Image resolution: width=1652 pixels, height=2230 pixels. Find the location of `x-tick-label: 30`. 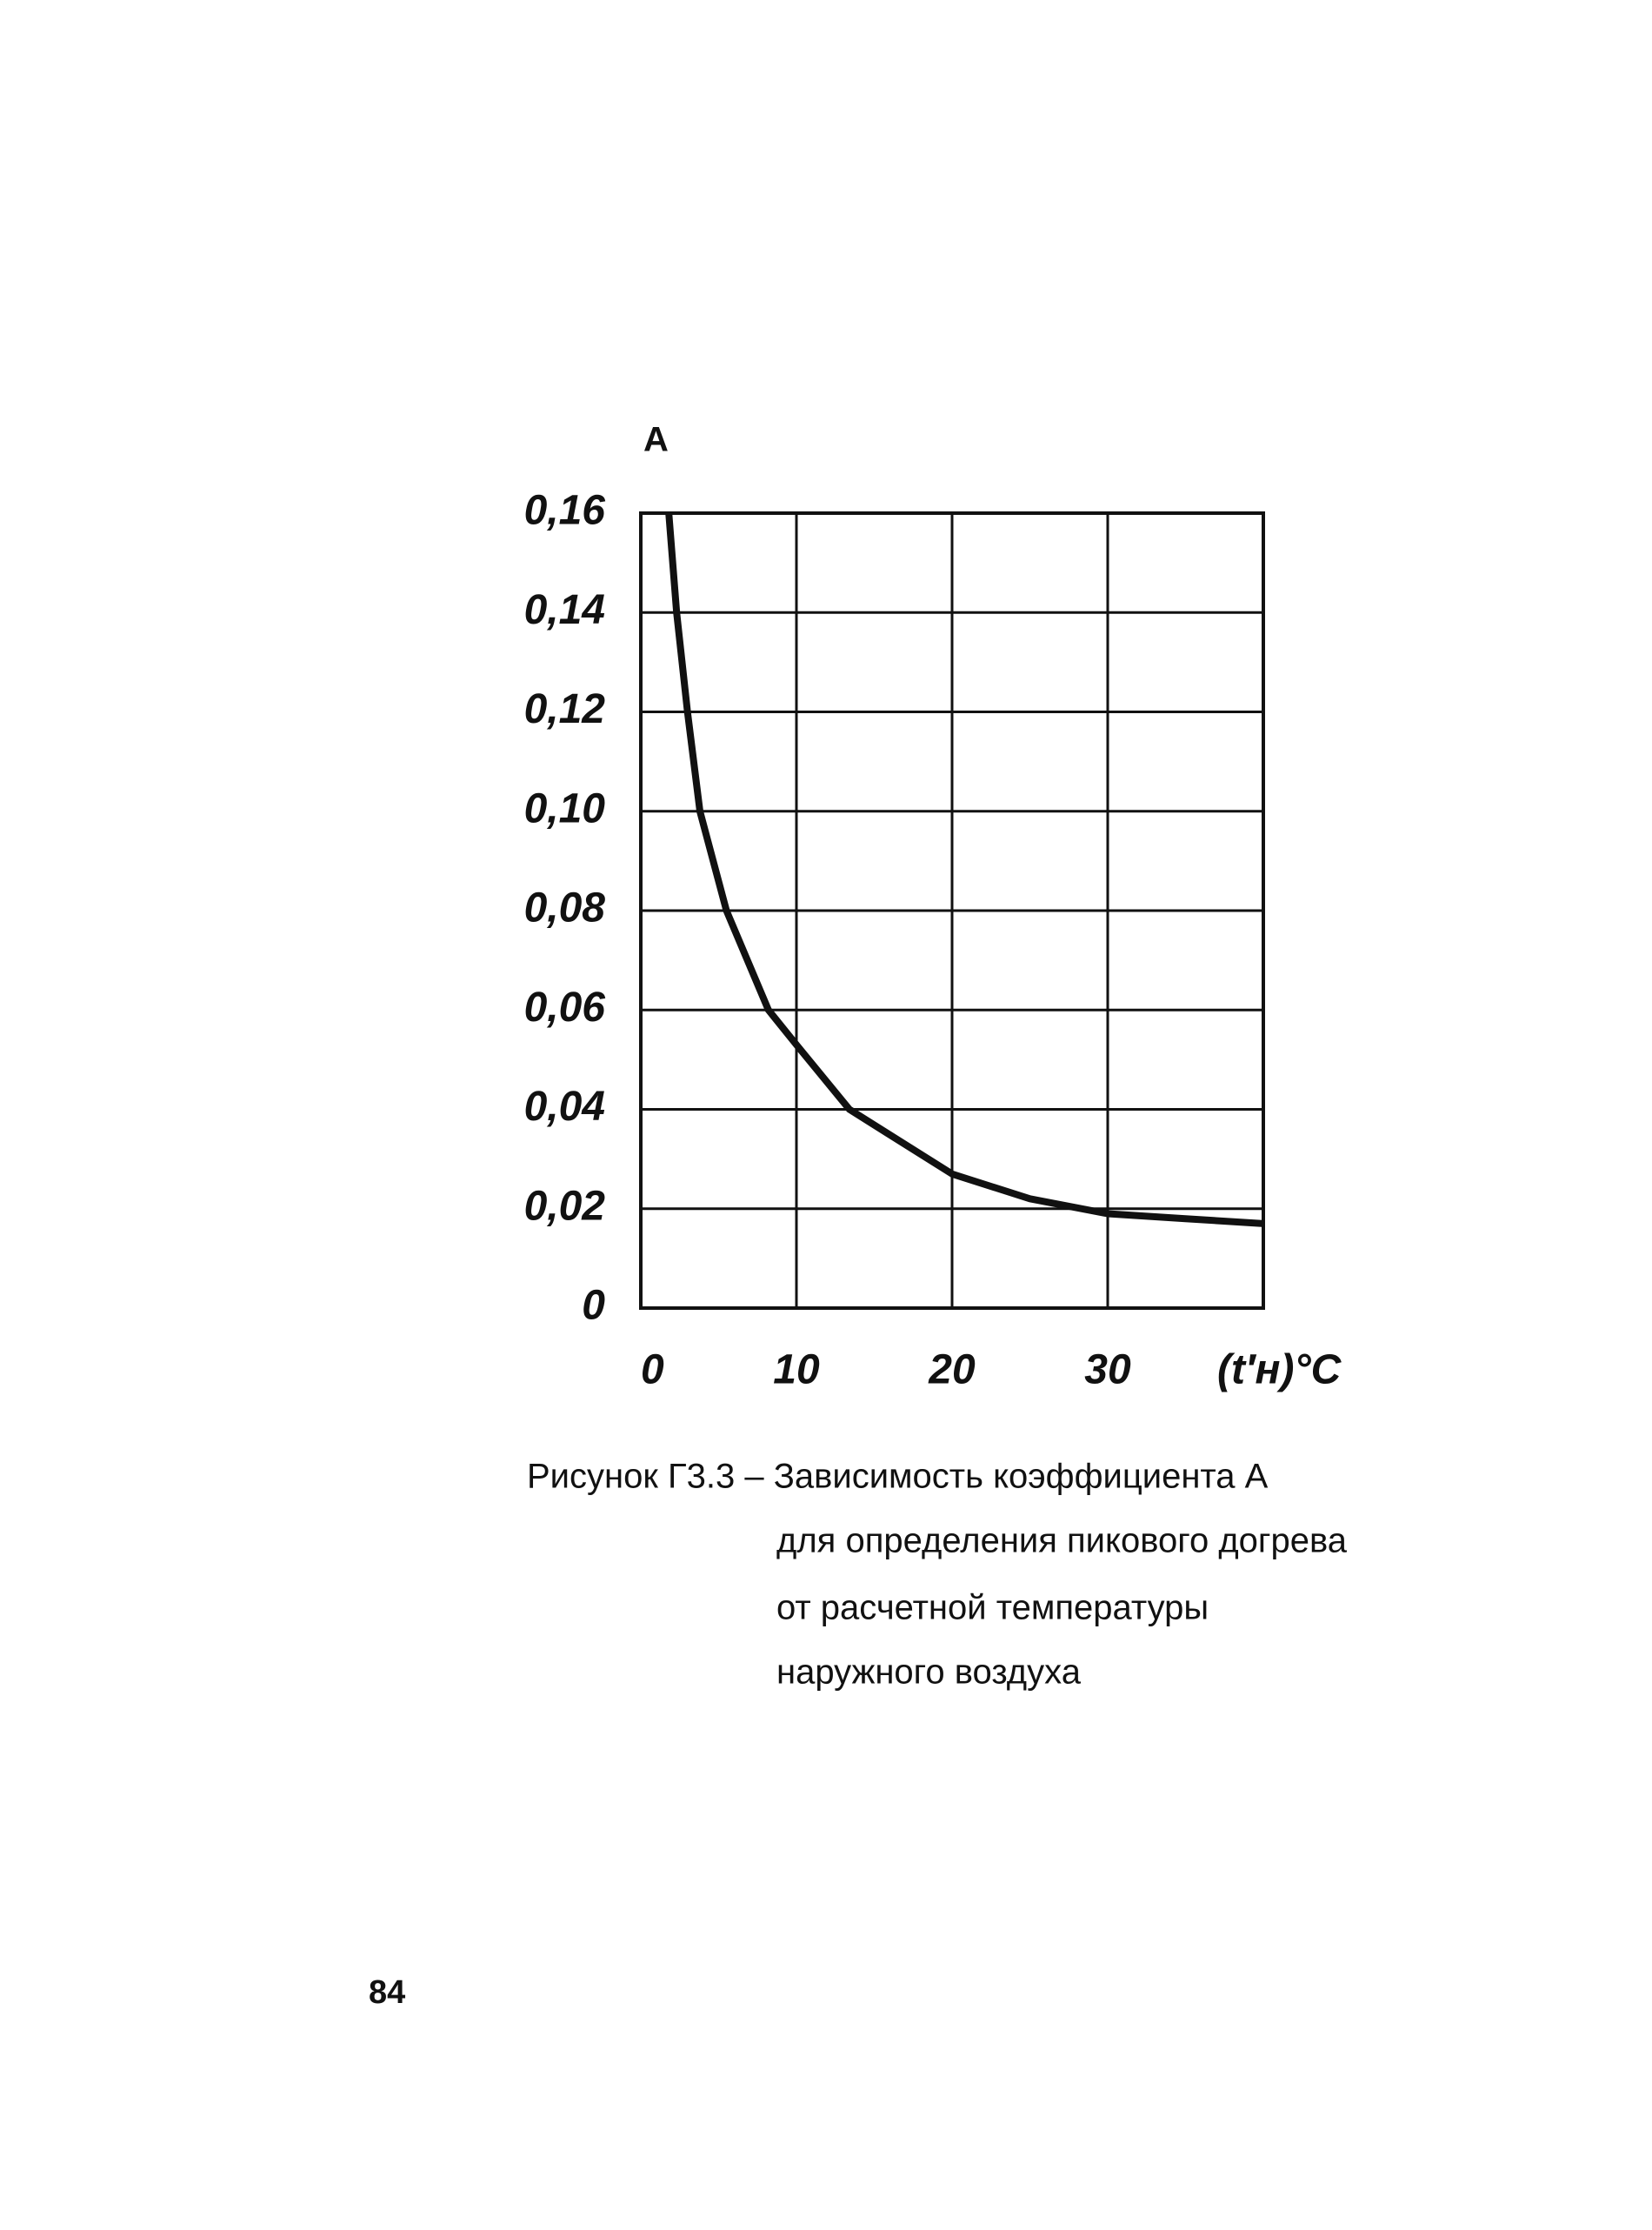

x-tick-label: 30 is located at coordinates (1107, 1370).